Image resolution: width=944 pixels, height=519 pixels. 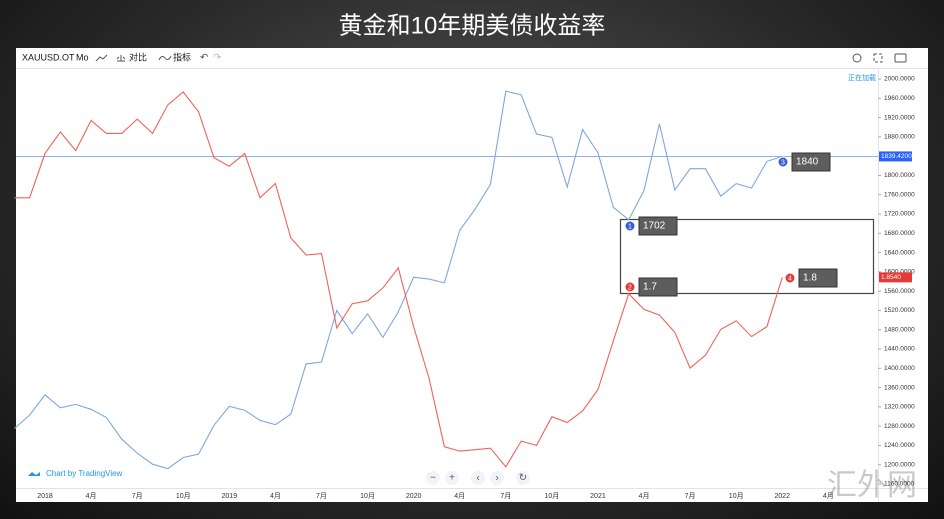 What do you see at coordinates (899, 426) in the screenshot?
I see `y-tick-label: 1280.0000` at bounding box center [899, 426].